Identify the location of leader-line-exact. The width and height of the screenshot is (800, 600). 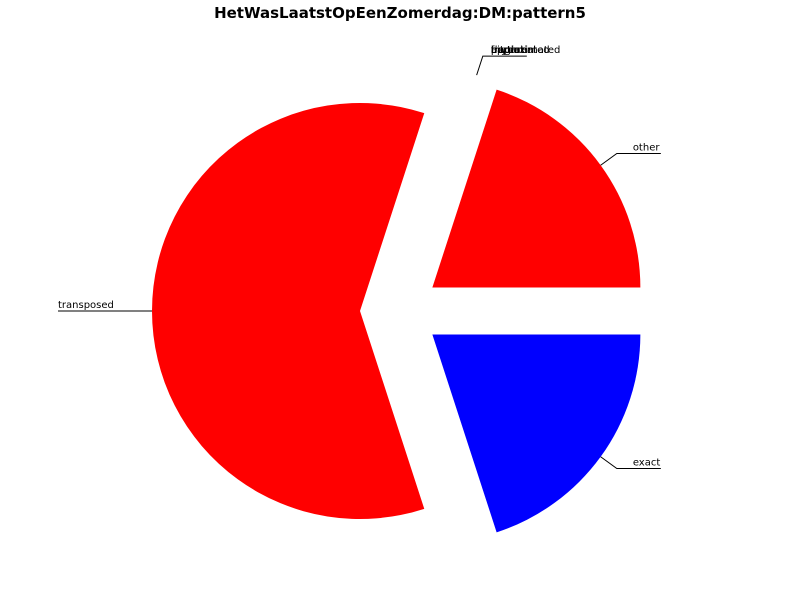
(630, 463).